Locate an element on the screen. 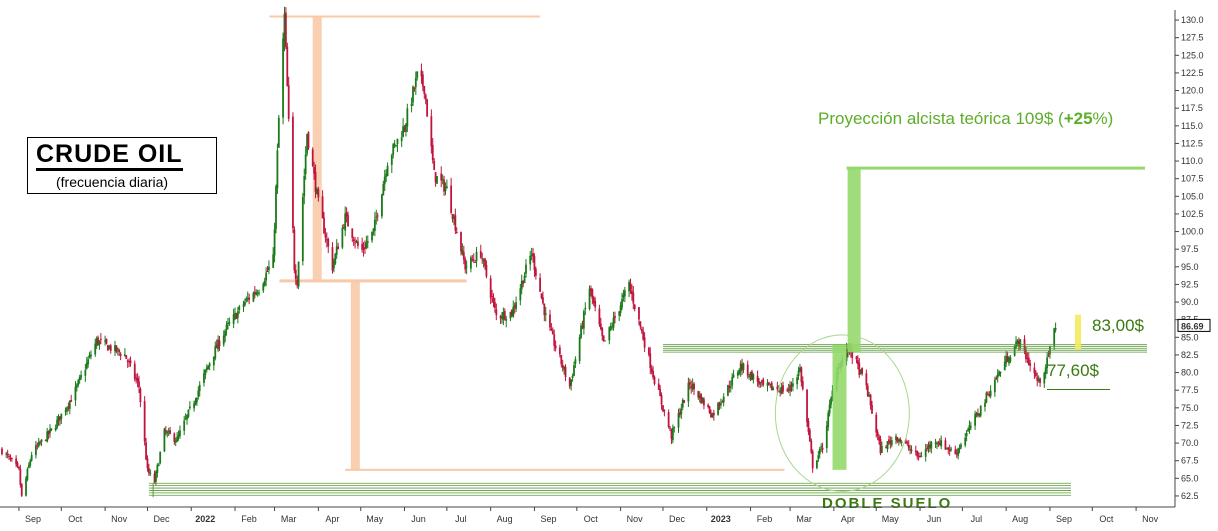 The width and height of the screenshot is (1218, 531). y-tick-label: 85.0 is located at coordinates (1190, 337).